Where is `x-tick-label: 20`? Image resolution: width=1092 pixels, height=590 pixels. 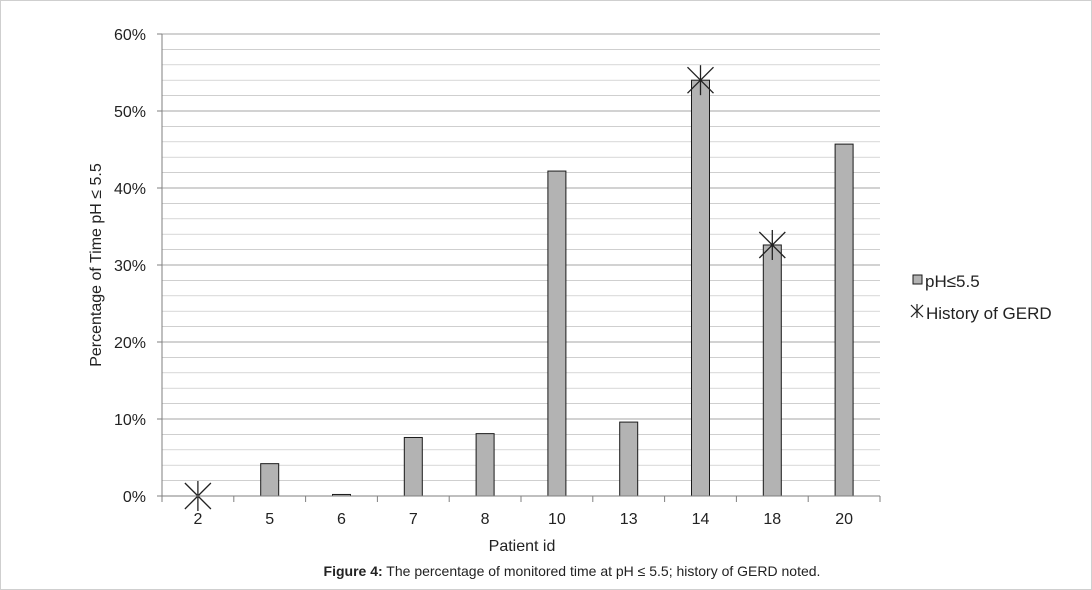
x-tick-label: 20 is located at coordinates (844, 519).